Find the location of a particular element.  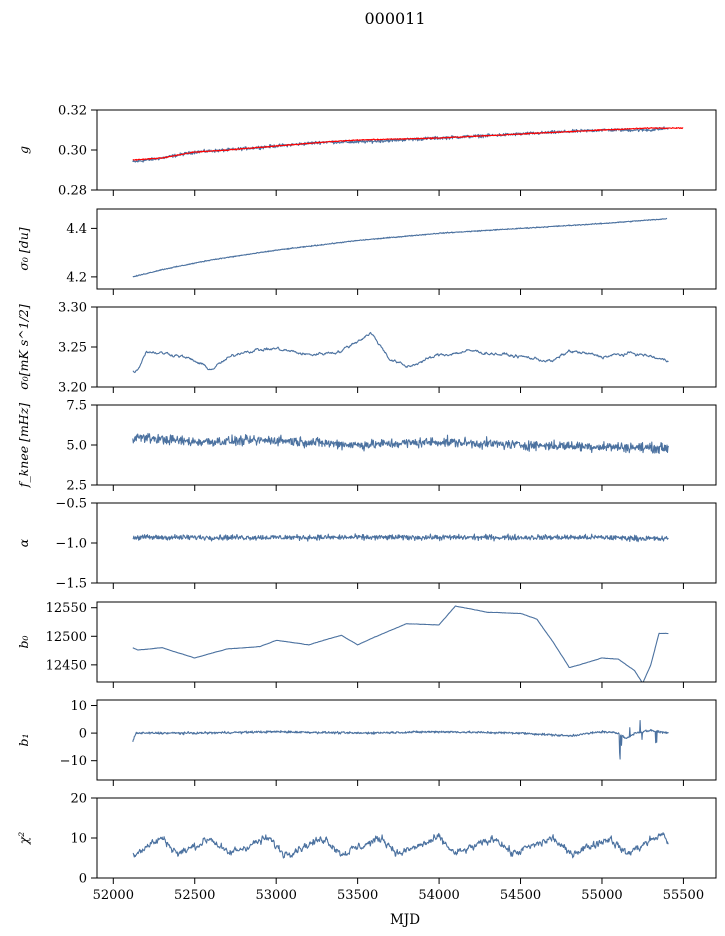

y-tick-label-b0: 12500 is located at coordinates (66, 637).